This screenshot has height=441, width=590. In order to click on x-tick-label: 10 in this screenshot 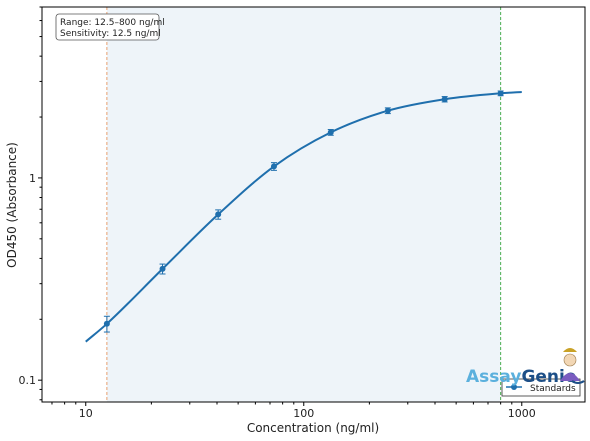, I will do `click(86, 413)`.